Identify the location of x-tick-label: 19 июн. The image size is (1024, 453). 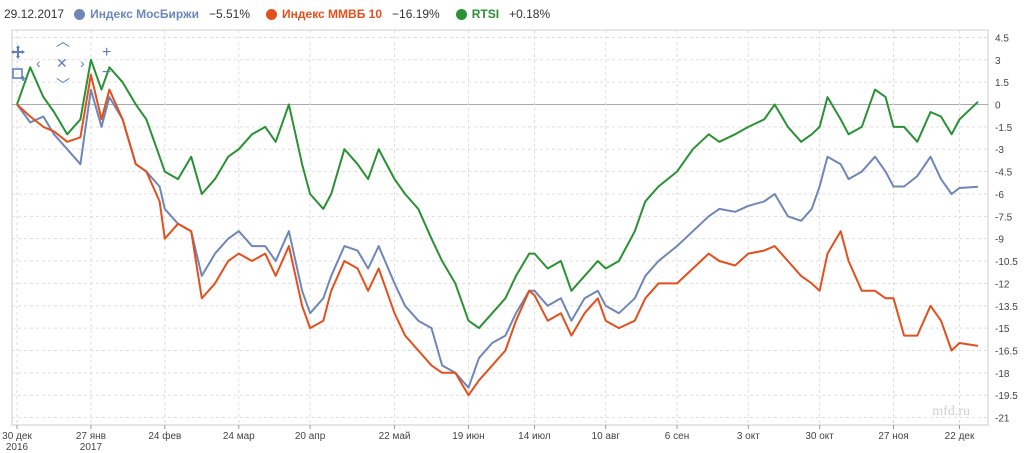
(468, 436).